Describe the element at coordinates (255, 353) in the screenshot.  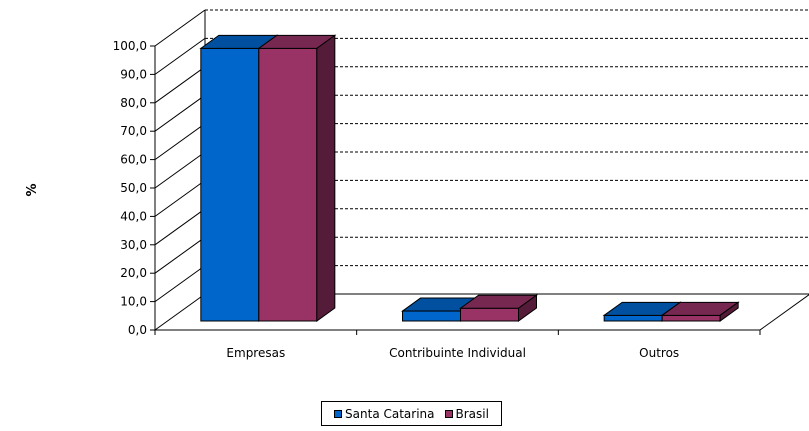
I see `x-tick-label: Empresas` at that location.